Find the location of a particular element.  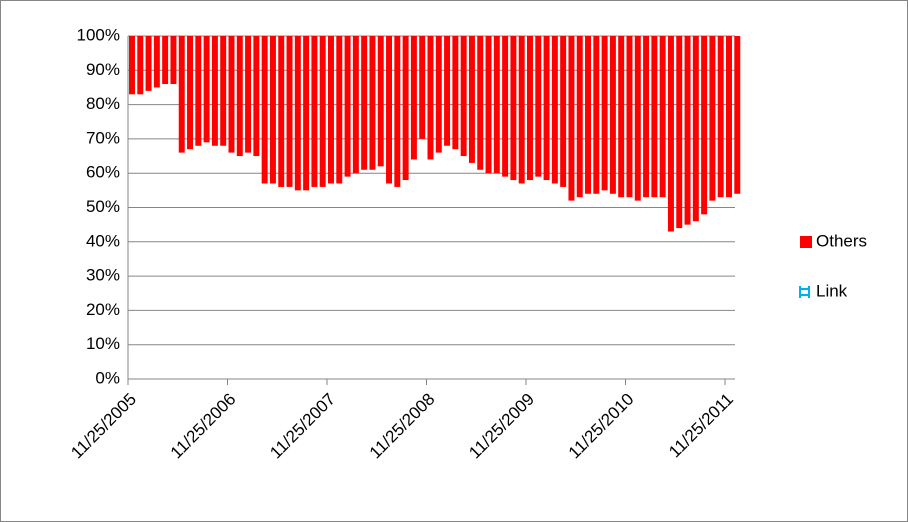

y-tick-label: 100% is located at coordinates (98, 34).